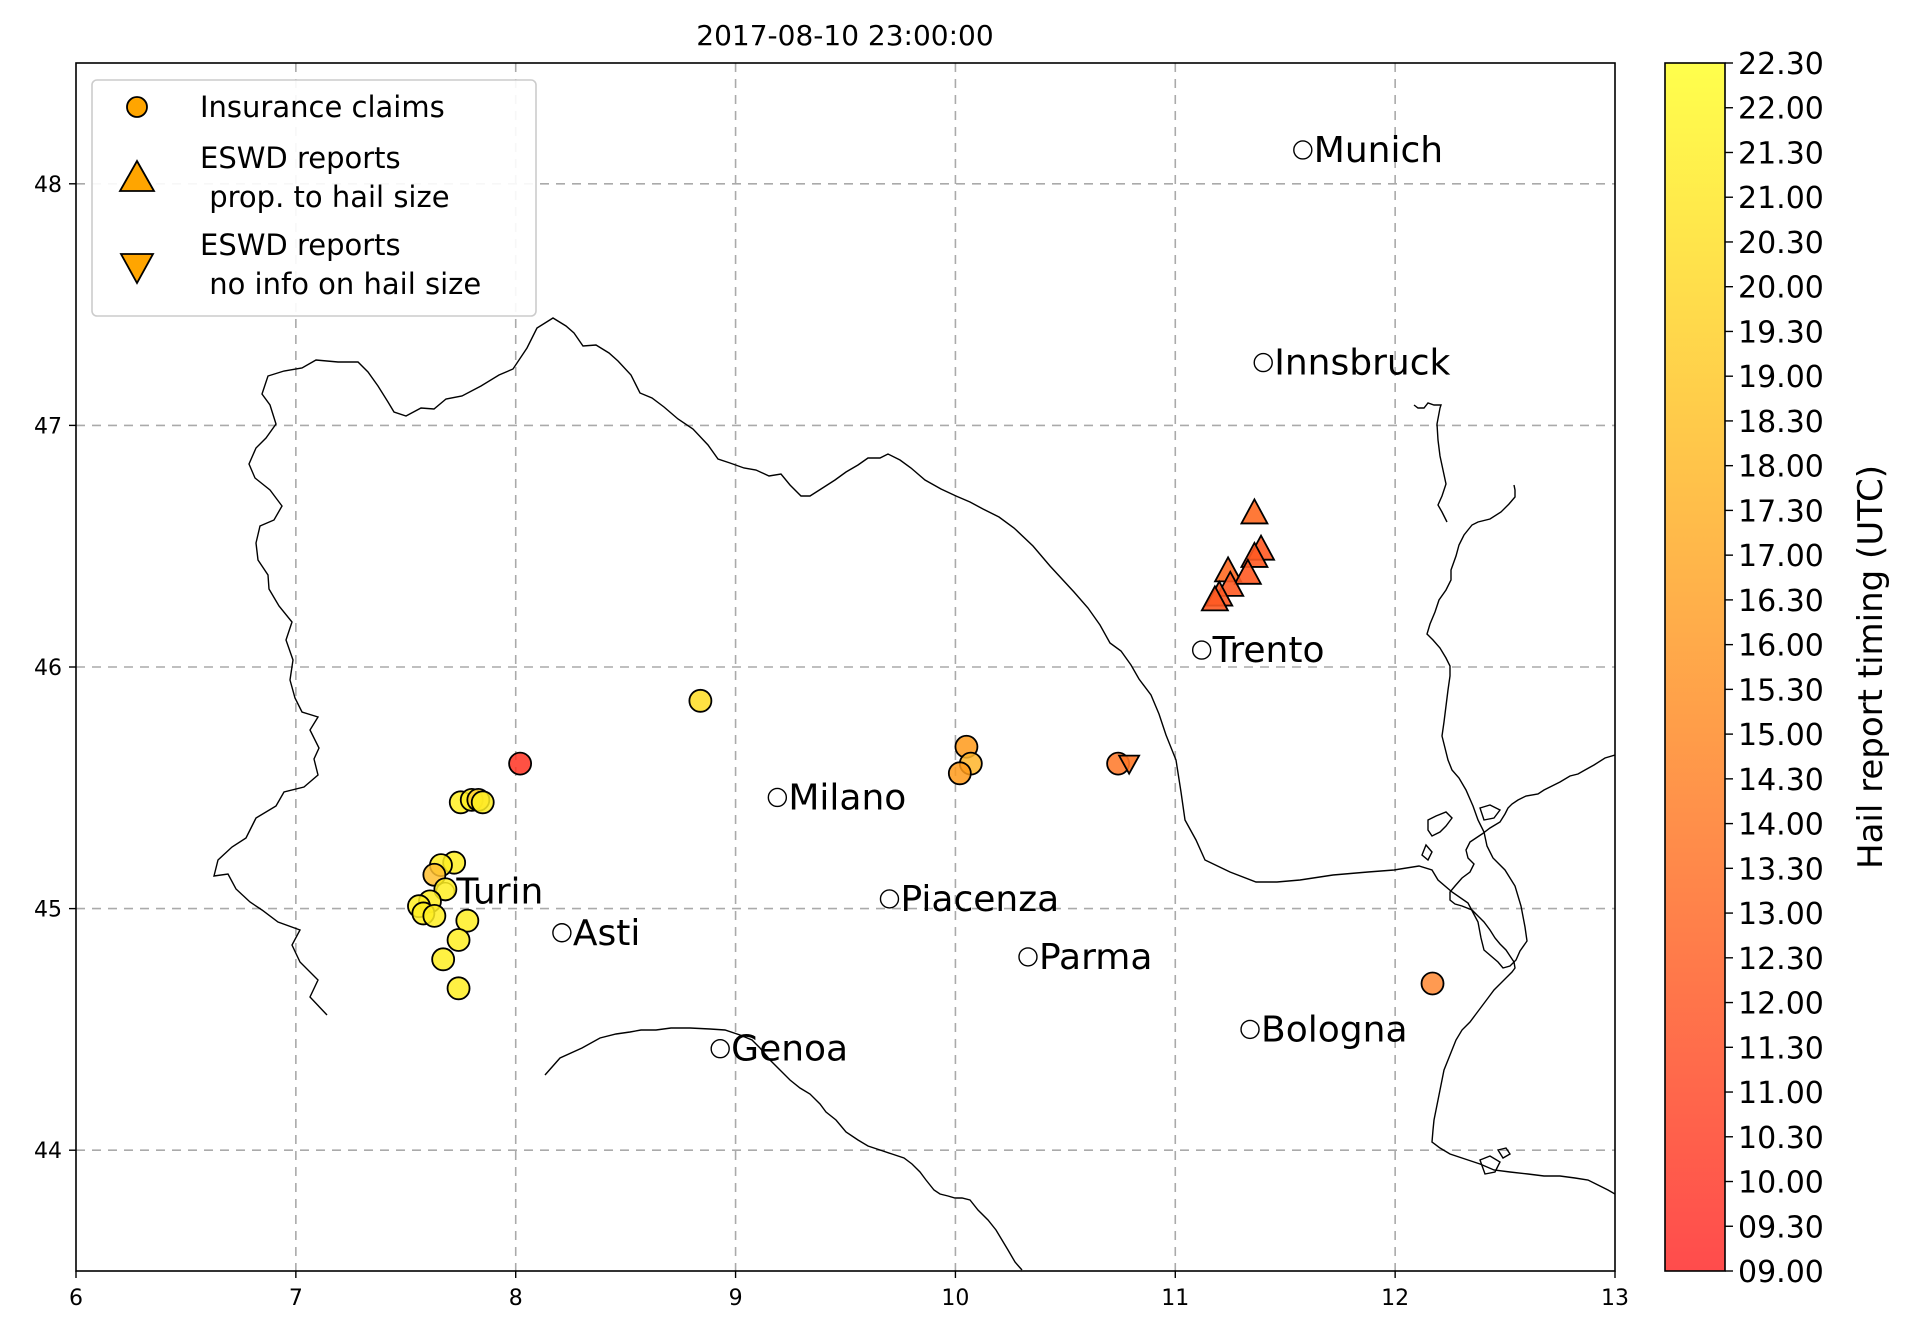 The height and width of the screenshot is (1338, 1910). Describe the element at coordinates (736, 1298) in the screenshot. I see `x-tick-label: 9` at that location.